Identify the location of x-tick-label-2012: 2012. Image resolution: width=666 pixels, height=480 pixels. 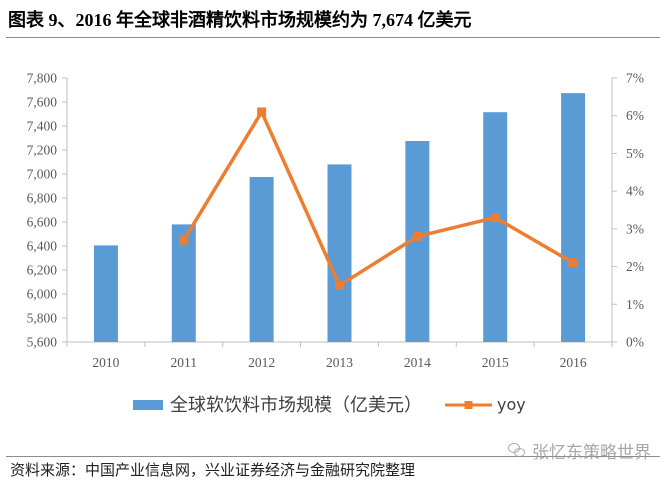
(261, 362).